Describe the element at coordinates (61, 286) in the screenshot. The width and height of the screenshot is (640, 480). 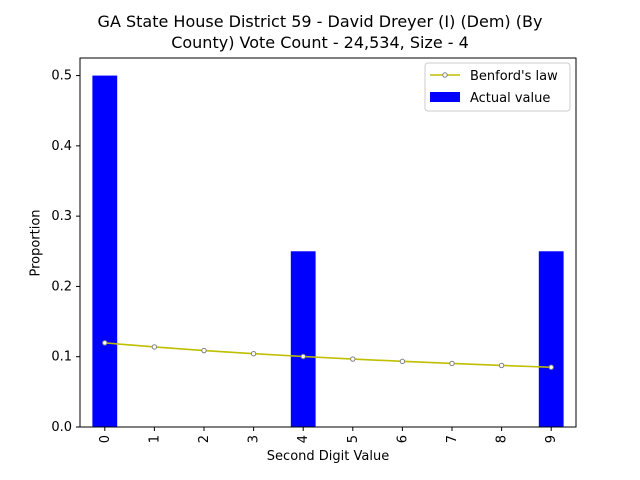
I see `y-tick-label-2: 0.2` at that location.